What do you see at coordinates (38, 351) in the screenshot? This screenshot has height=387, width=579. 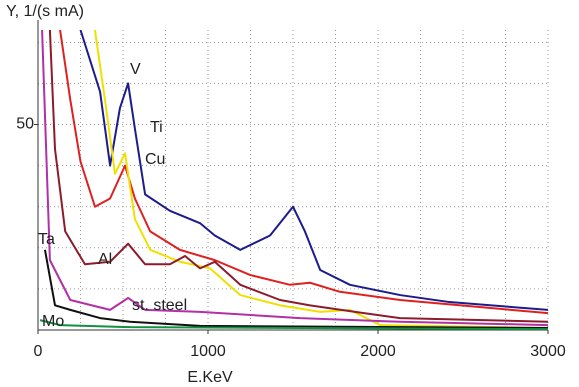 I see `x-tick-label: 0` at bounding box center [38, 351].